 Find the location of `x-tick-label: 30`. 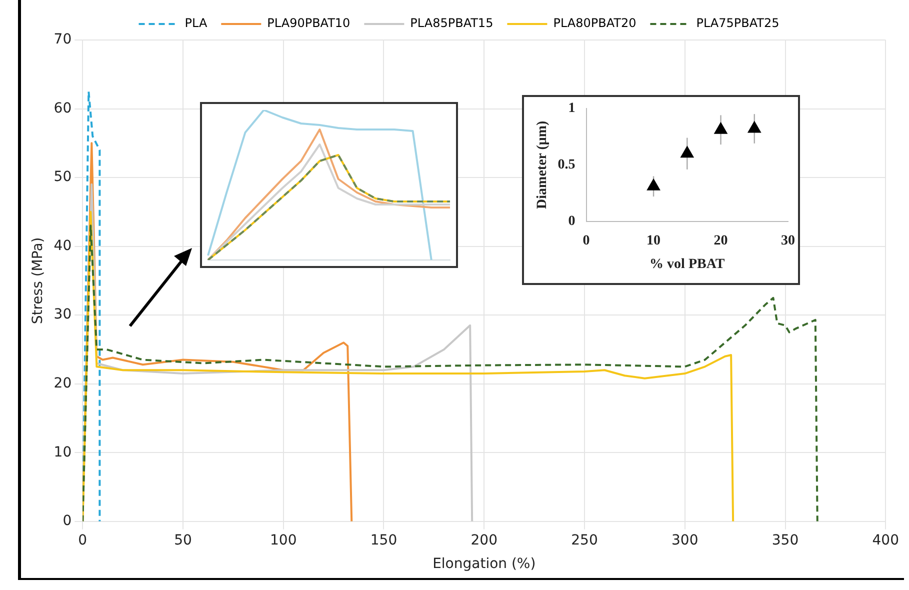

x-tick-label: 30 is located at coordinates (788, 240).